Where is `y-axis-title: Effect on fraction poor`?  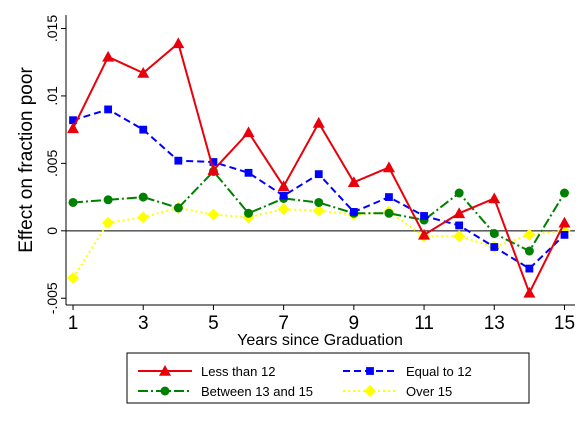
y-axis-title: Effect on fraction poor is located at coordinates (26, 160).